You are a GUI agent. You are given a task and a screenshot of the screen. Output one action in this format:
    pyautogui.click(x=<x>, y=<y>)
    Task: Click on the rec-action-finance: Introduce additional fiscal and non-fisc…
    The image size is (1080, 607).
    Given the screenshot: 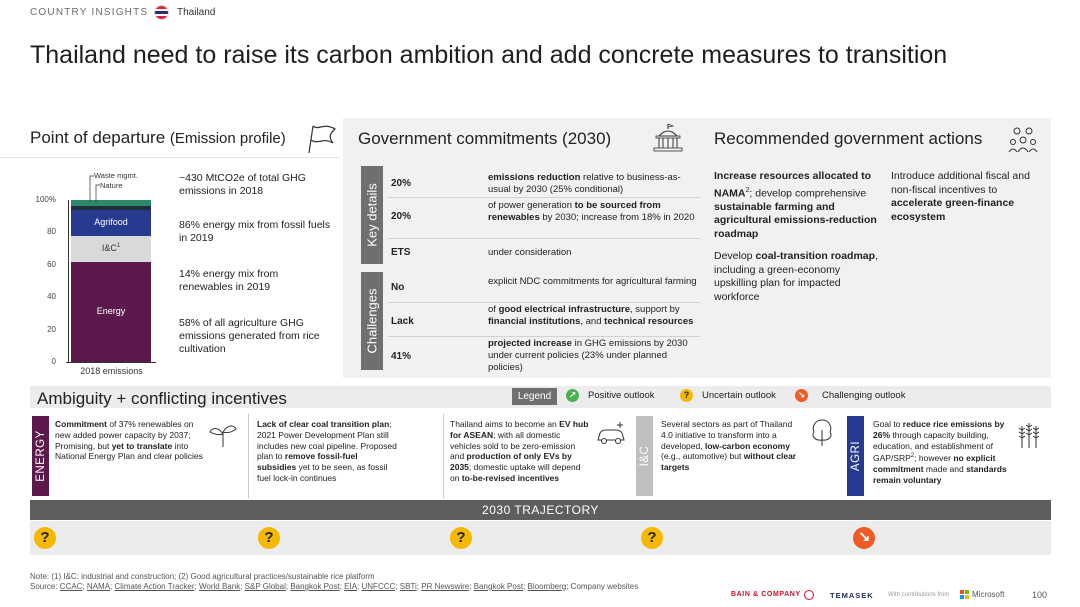 What is the action you would take?
    pyautogui.click(x=960, y=196)
    